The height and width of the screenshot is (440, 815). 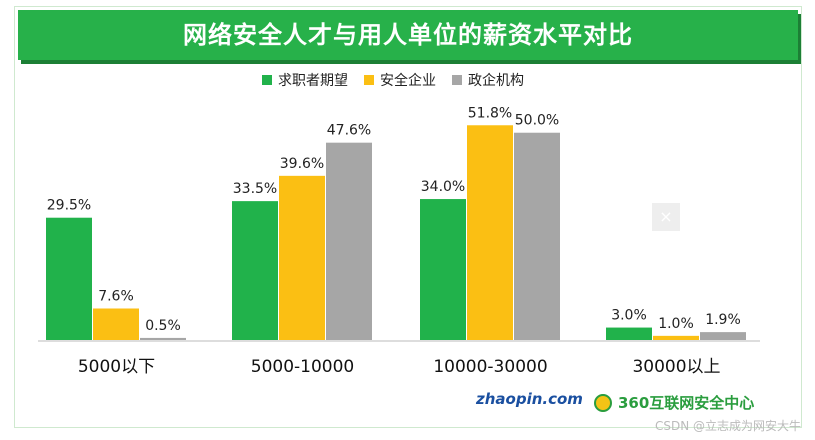 I want to click on category-label-1: 5000-10000, so click(x=302, y=367).